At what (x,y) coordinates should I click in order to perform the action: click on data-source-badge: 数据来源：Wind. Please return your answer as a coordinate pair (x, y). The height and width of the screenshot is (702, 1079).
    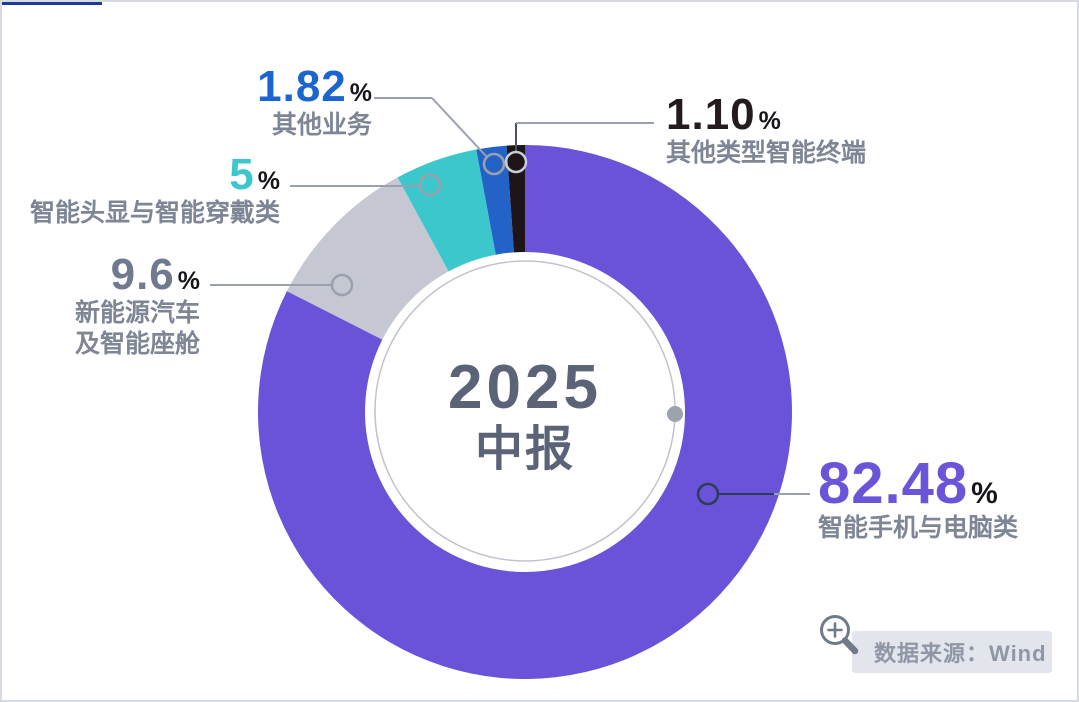
    Looking at the image, I should click on (952, 652).